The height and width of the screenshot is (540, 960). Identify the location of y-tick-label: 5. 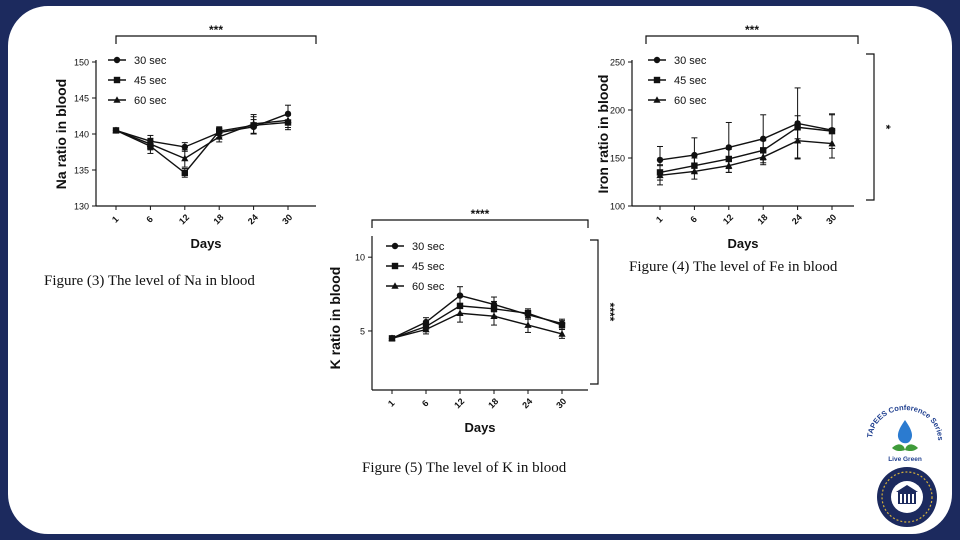
(362, 331).